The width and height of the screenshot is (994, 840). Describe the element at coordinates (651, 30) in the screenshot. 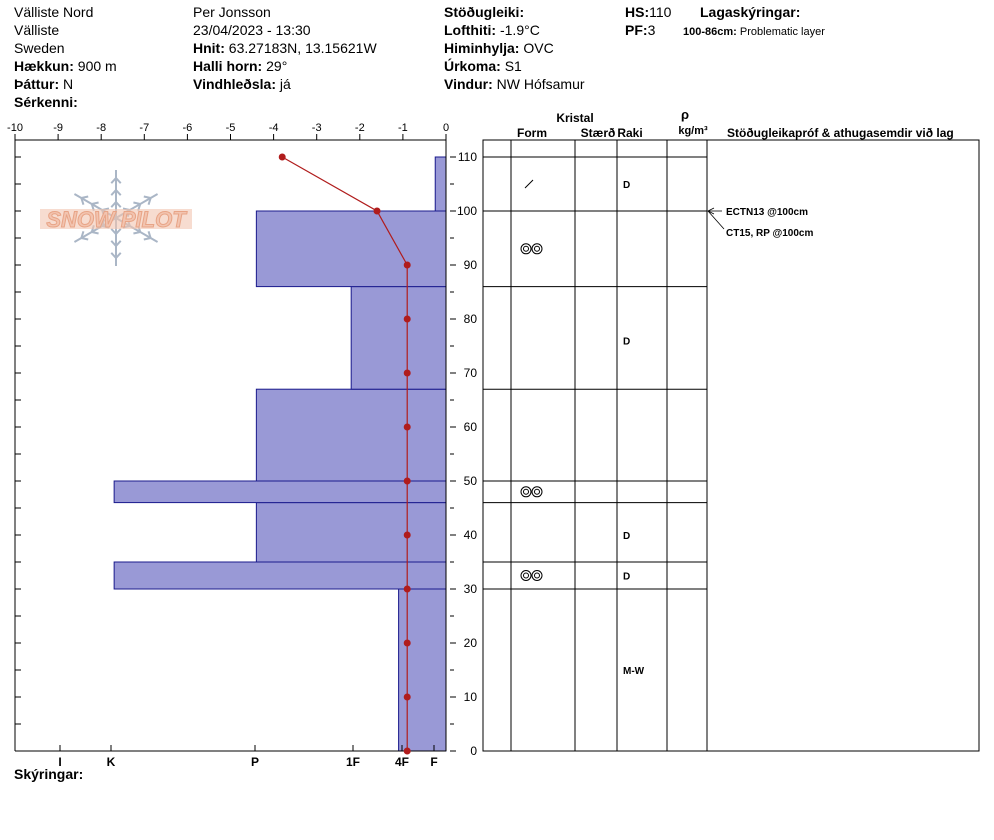

I see `pf-value: 3` at that location.